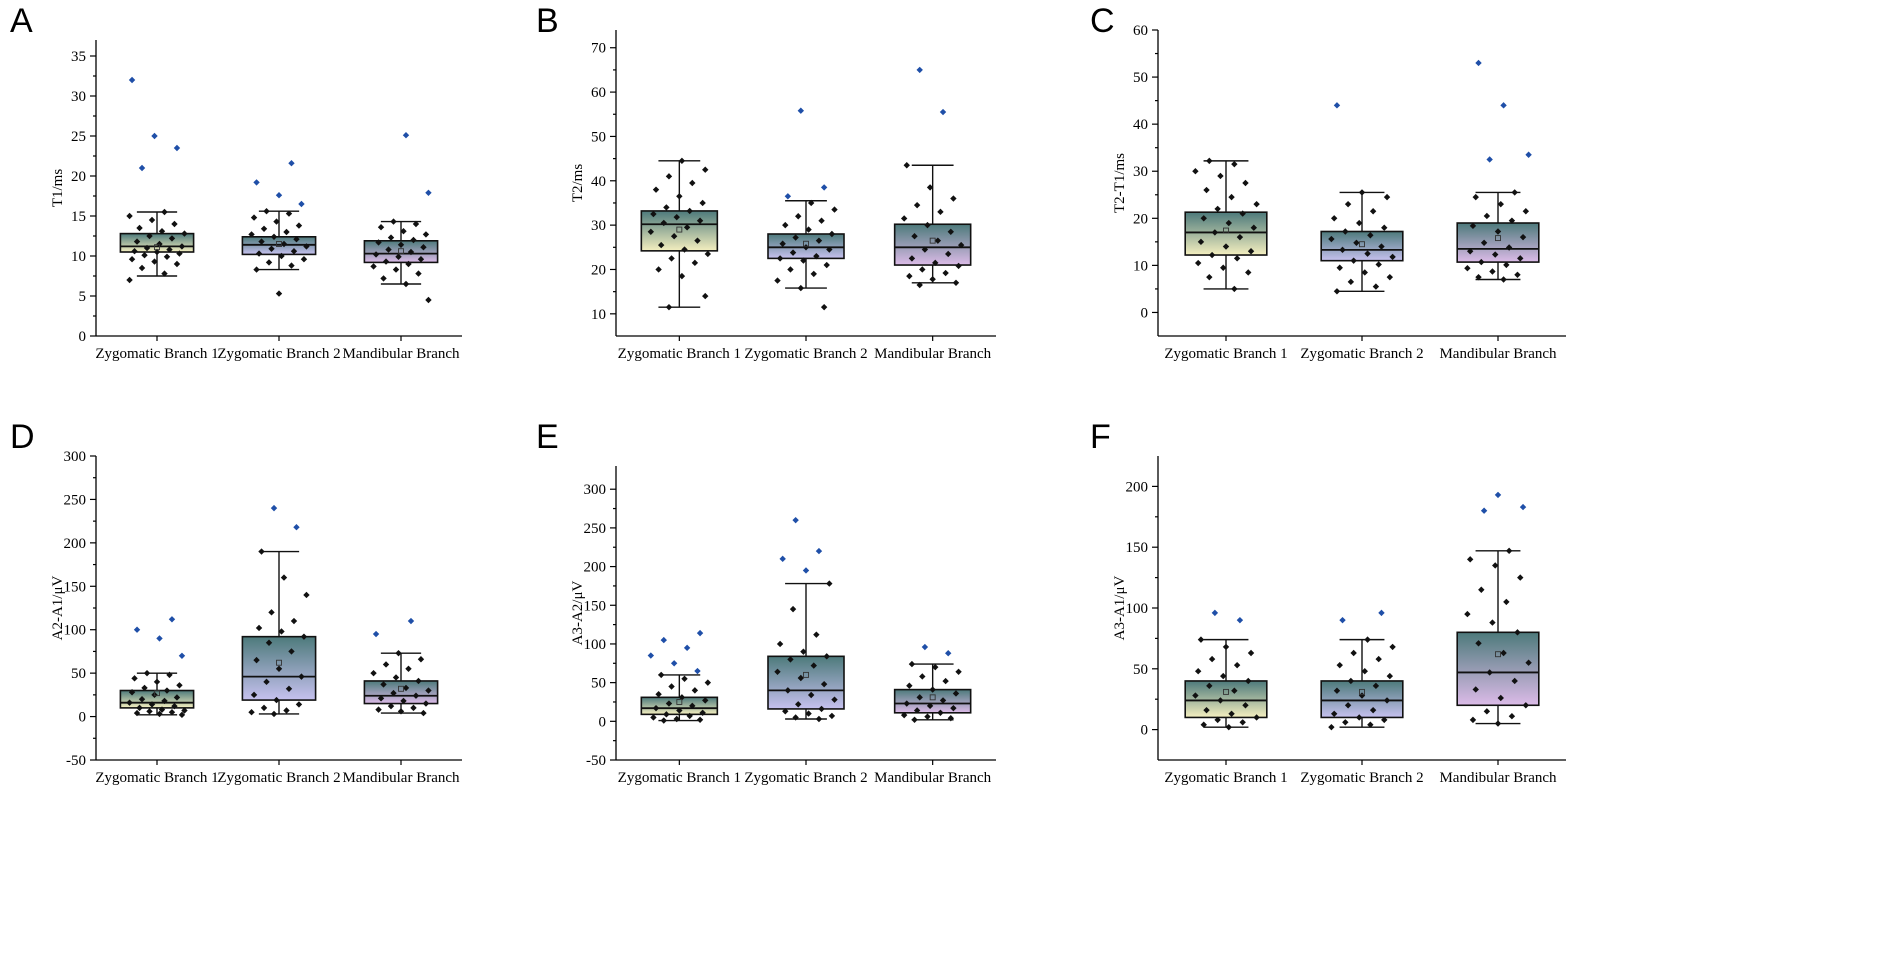 The image size is (1902, 962). I want to click on y-tick-label: 300, so click(75, 457).